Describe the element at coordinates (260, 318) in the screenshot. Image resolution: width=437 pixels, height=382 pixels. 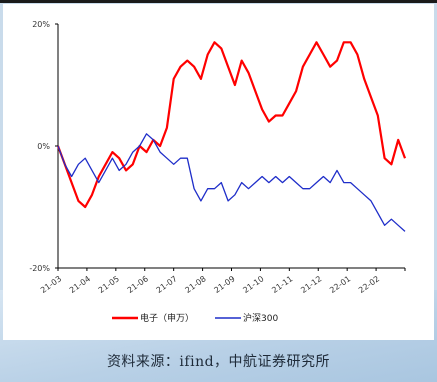
I see `legend-label: 沪深300` at that location.